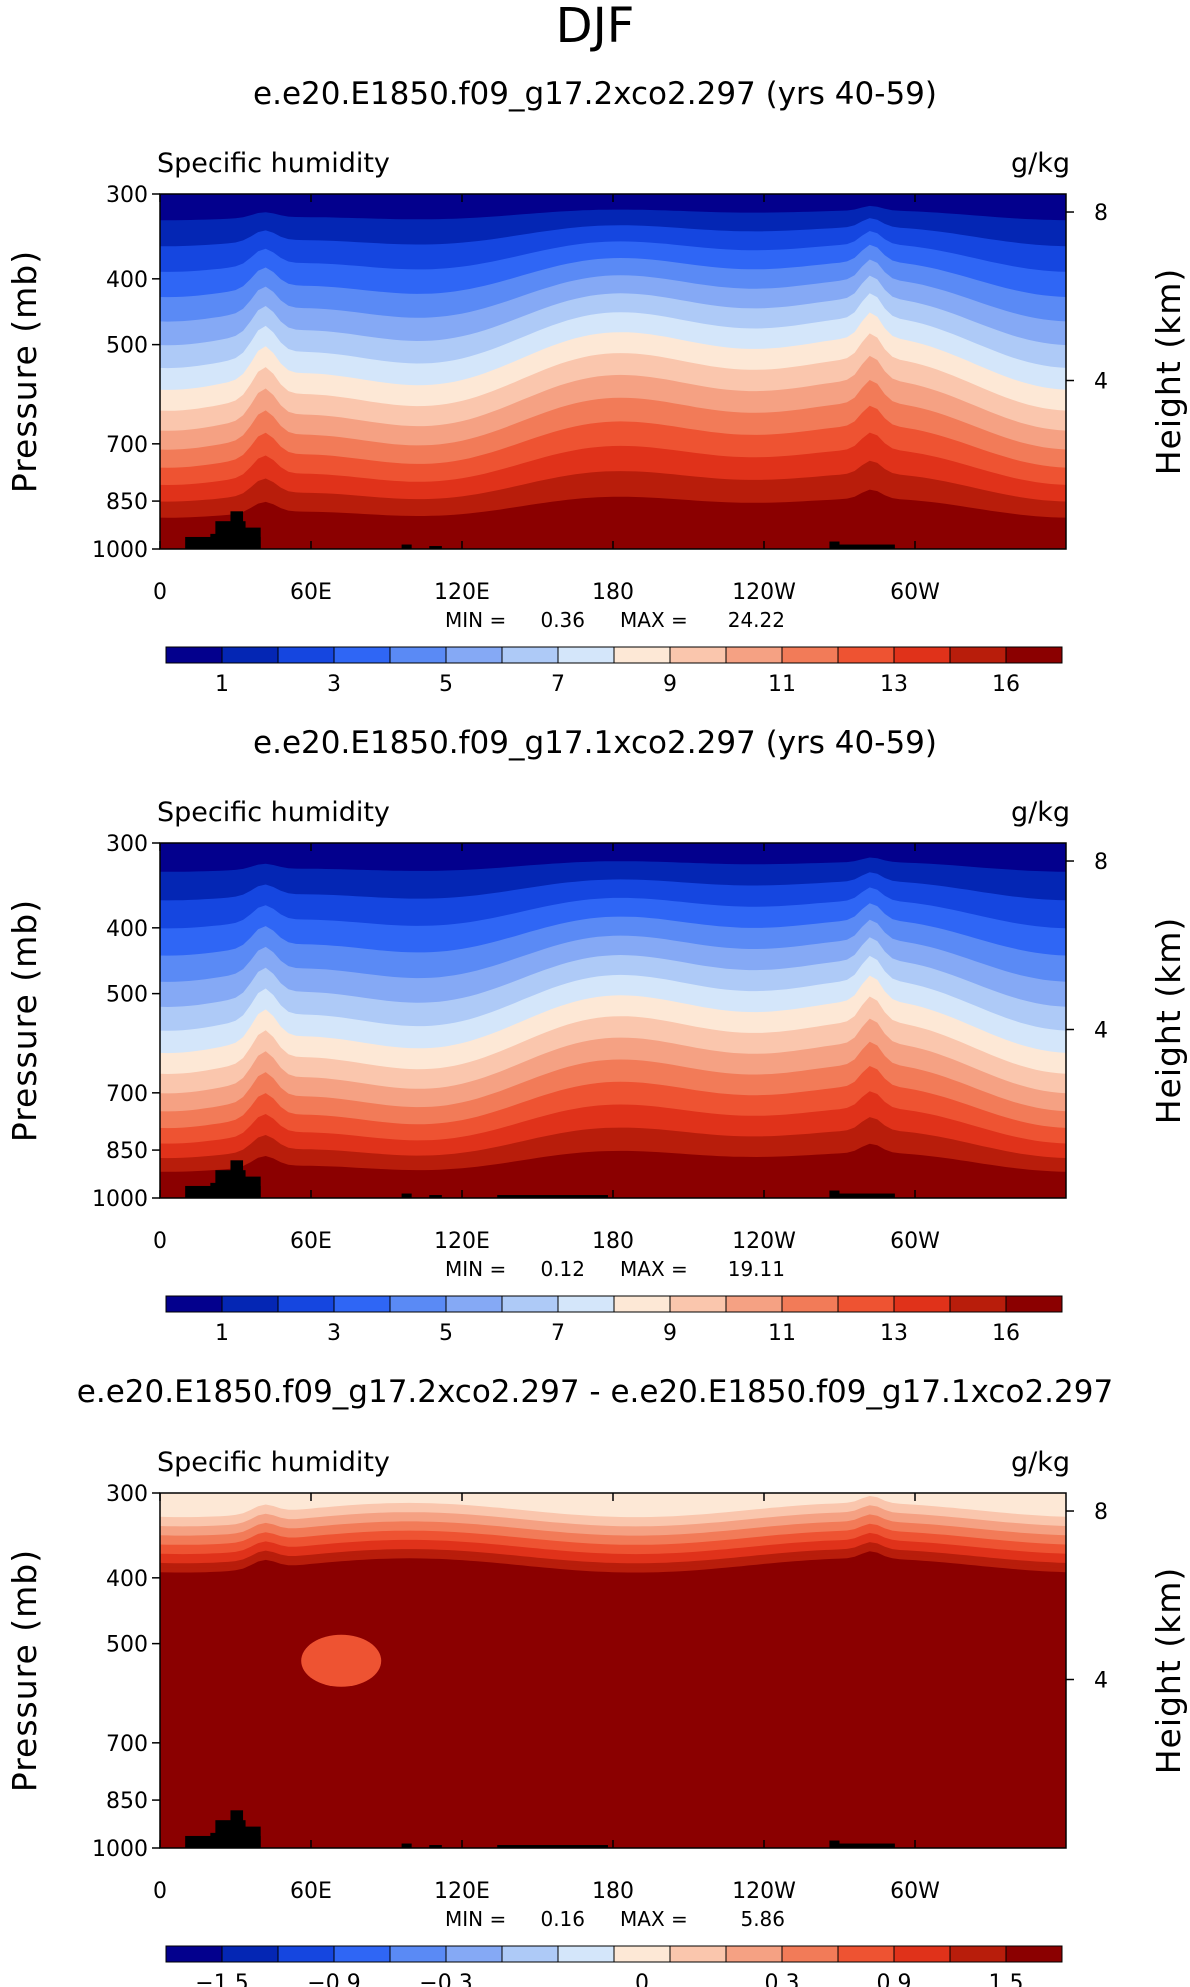 The height and width of the screenshot is (1987, 1190). I want to click on y2-tick-label: 8, so click(1101, 213).